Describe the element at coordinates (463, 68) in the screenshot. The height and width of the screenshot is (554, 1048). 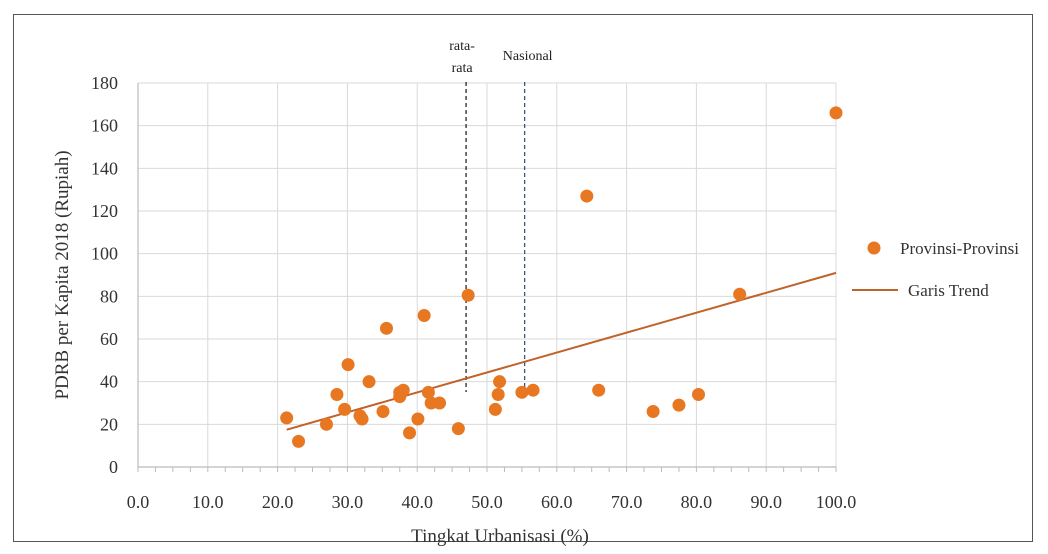
I see `reference-label: rata` at that location.